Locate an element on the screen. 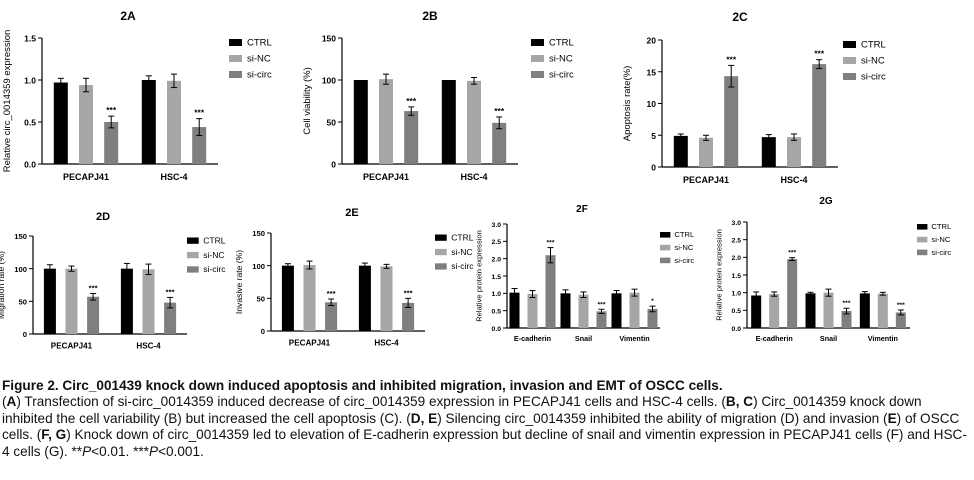 The width and height of the screenshot is (974, 480). bar-ctrl-vimentin is located at coordinates (864, 310).